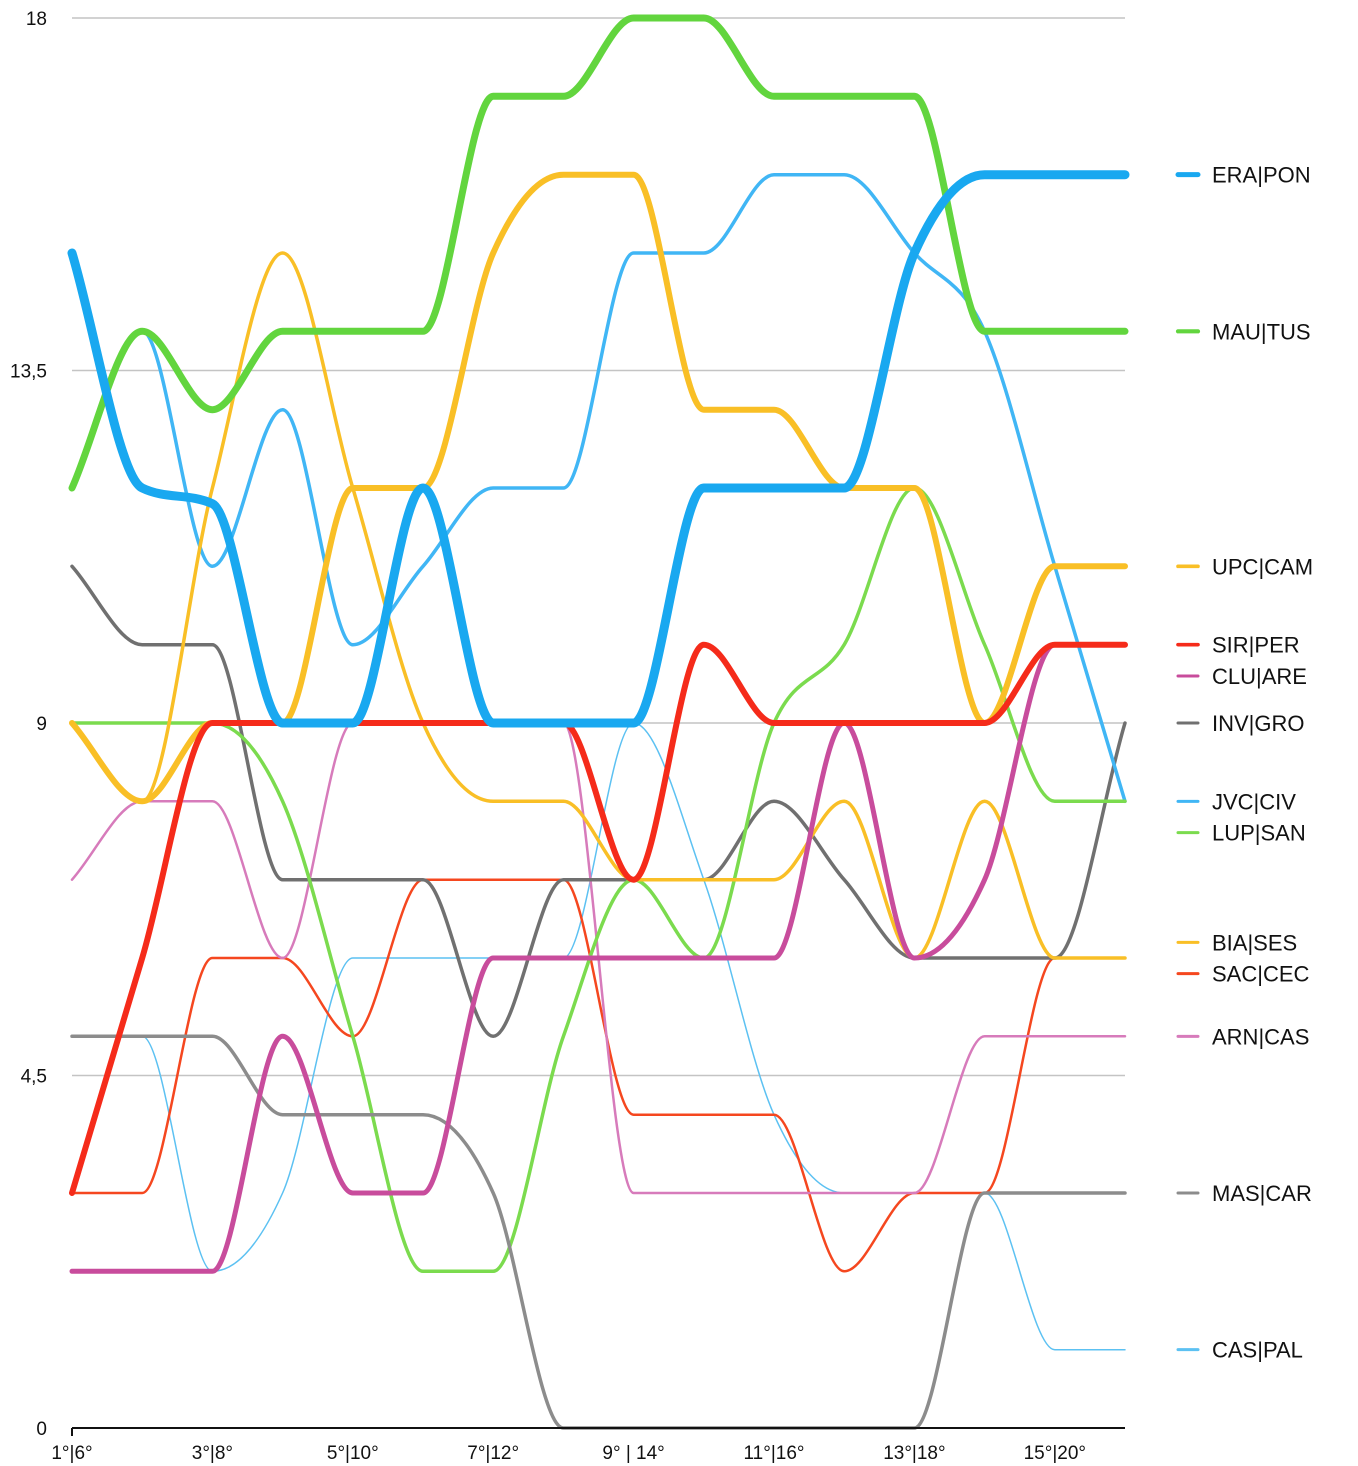 The width and height of the screenshot is (1358, 1466). Describe the element at coordinates (774, 1453) in the screenshot. I see `x-tick-label: 11°|16°` at that location.